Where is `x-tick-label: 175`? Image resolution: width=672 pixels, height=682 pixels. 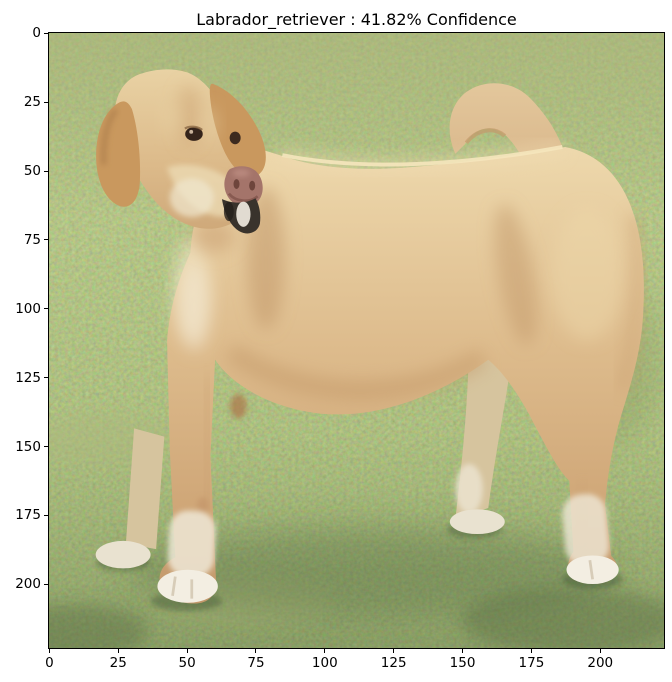
x-tick-label: 175 is located at coordinates (531, 663).